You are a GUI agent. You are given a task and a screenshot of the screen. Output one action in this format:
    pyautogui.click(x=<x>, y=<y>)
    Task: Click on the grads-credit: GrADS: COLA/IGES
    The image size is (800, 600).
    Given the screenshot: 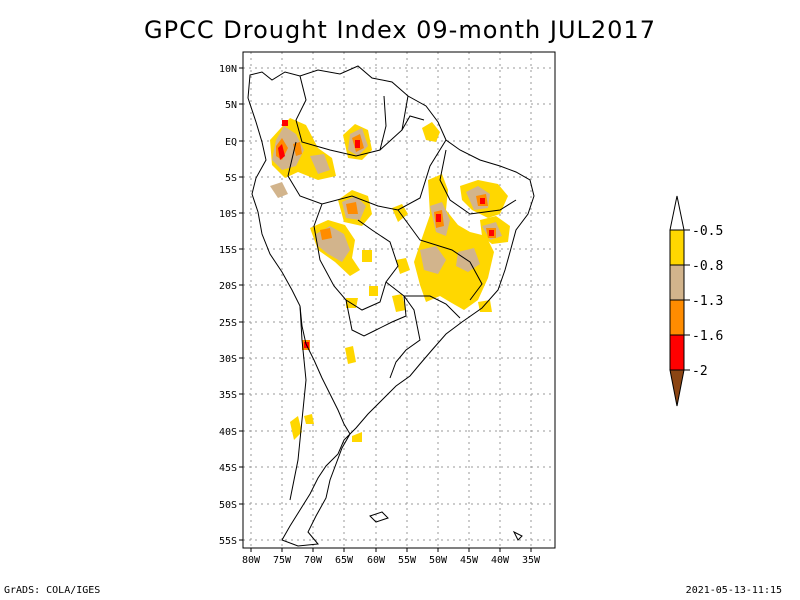 What is the action you would take?
    pyautogui.click(x=52, y=590)
    